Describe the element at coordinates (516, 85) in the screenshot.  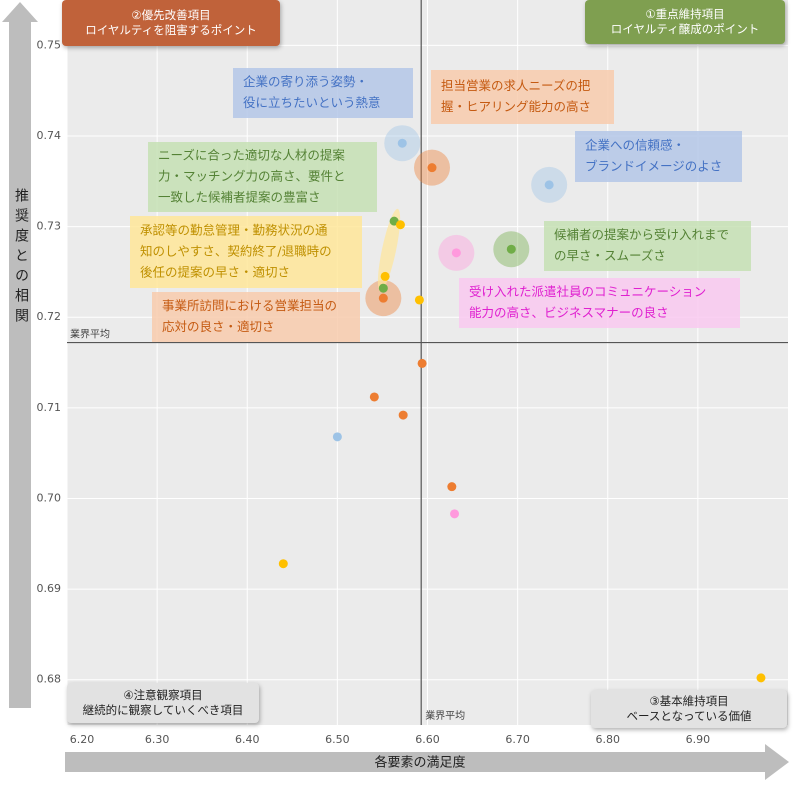
I see `annotation-text: 担当営業の求人ニーズの把` at that location.